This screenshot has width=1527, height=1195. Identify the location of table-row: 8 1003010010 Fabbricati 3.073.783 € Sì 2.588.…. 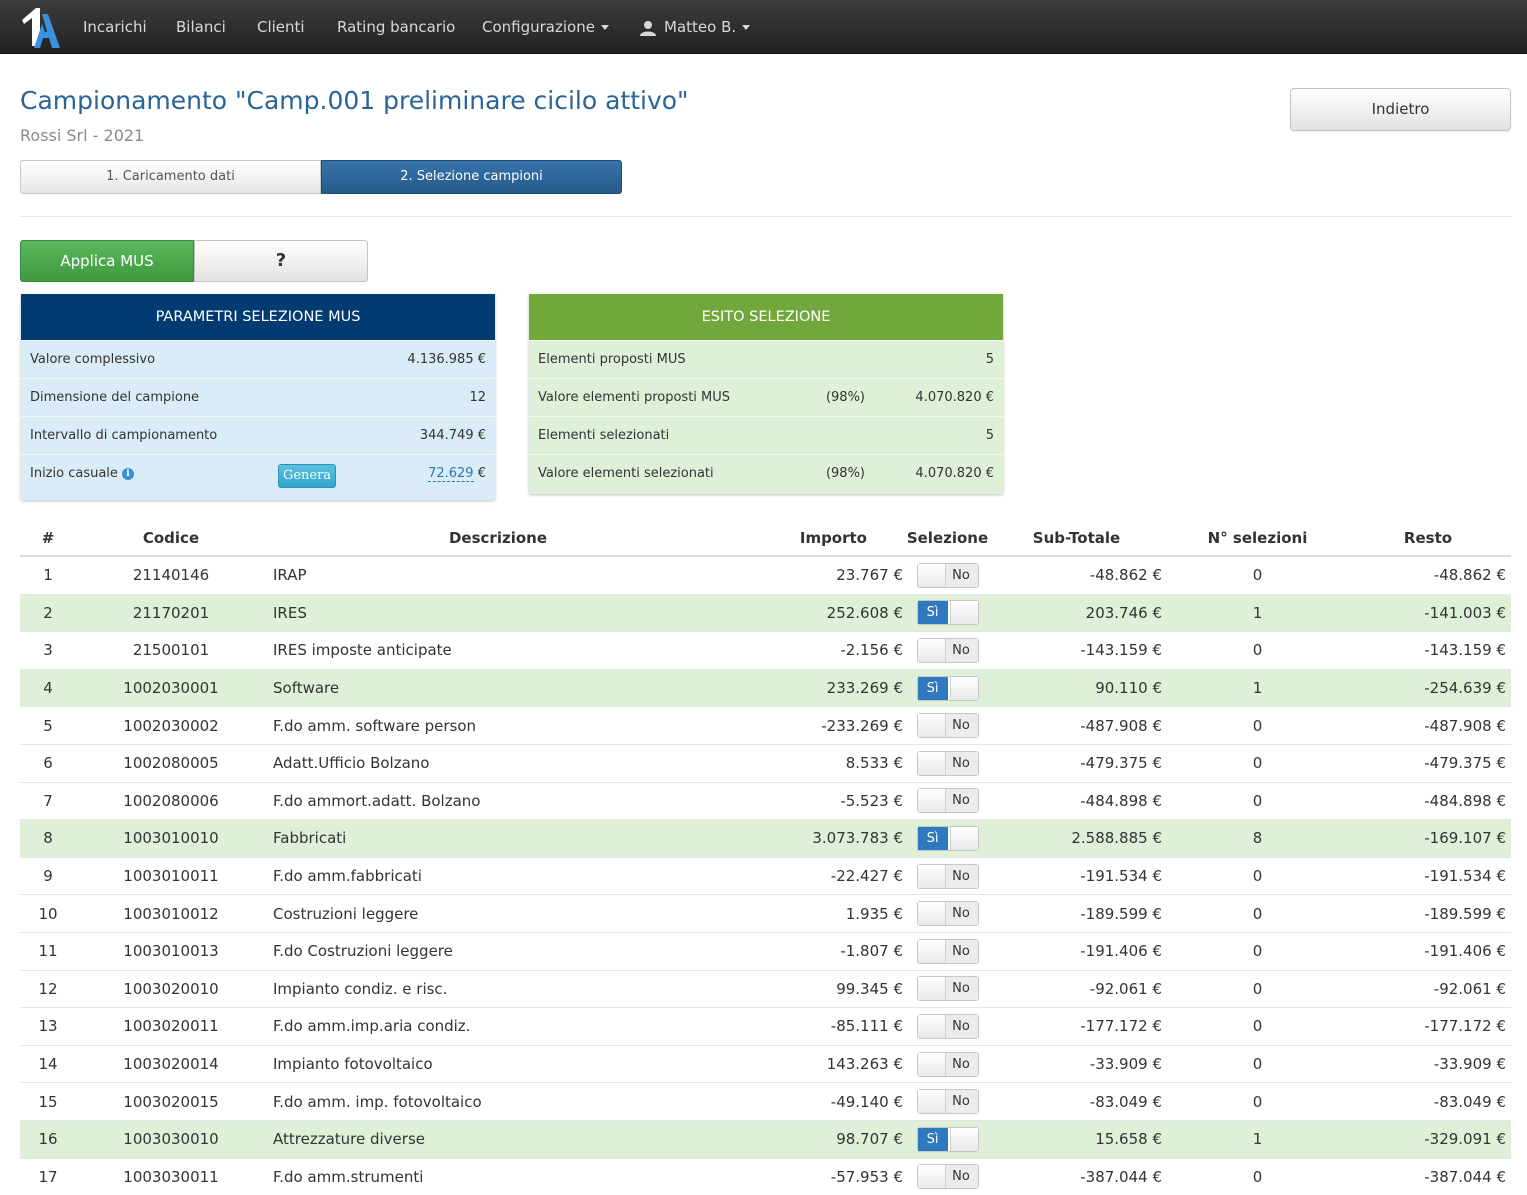
(765, 839).